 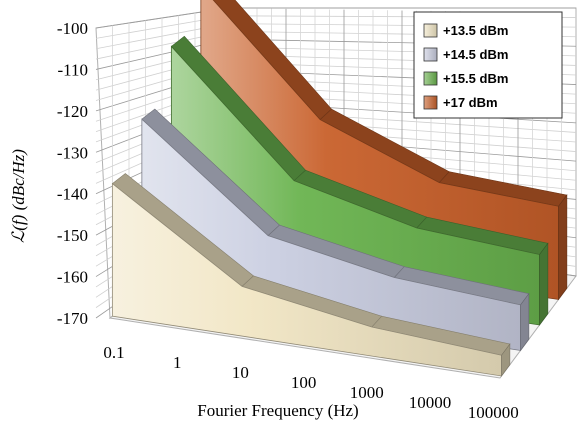 What do you see at coordinates (72, 111) in the screenshot?
I see `y-tick-label: -120` at bounding box center [72, 111].